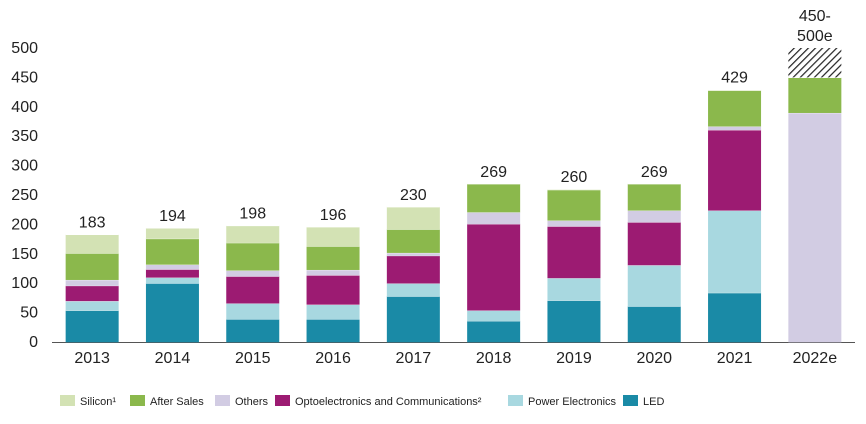  Describe the element at coordinates (252, 402) in the screenshot. I see `legend-label: Others` at that location.